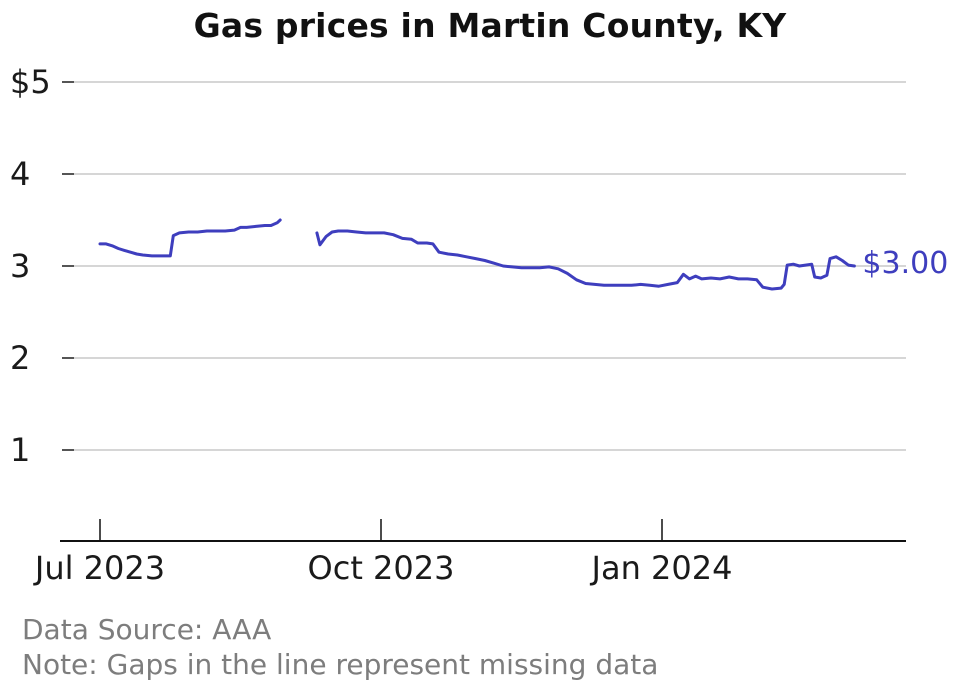  Describe the element at coordinates (147, 629) in the screenshot. I see `data-source-note: Data Source: AAA` at that location.